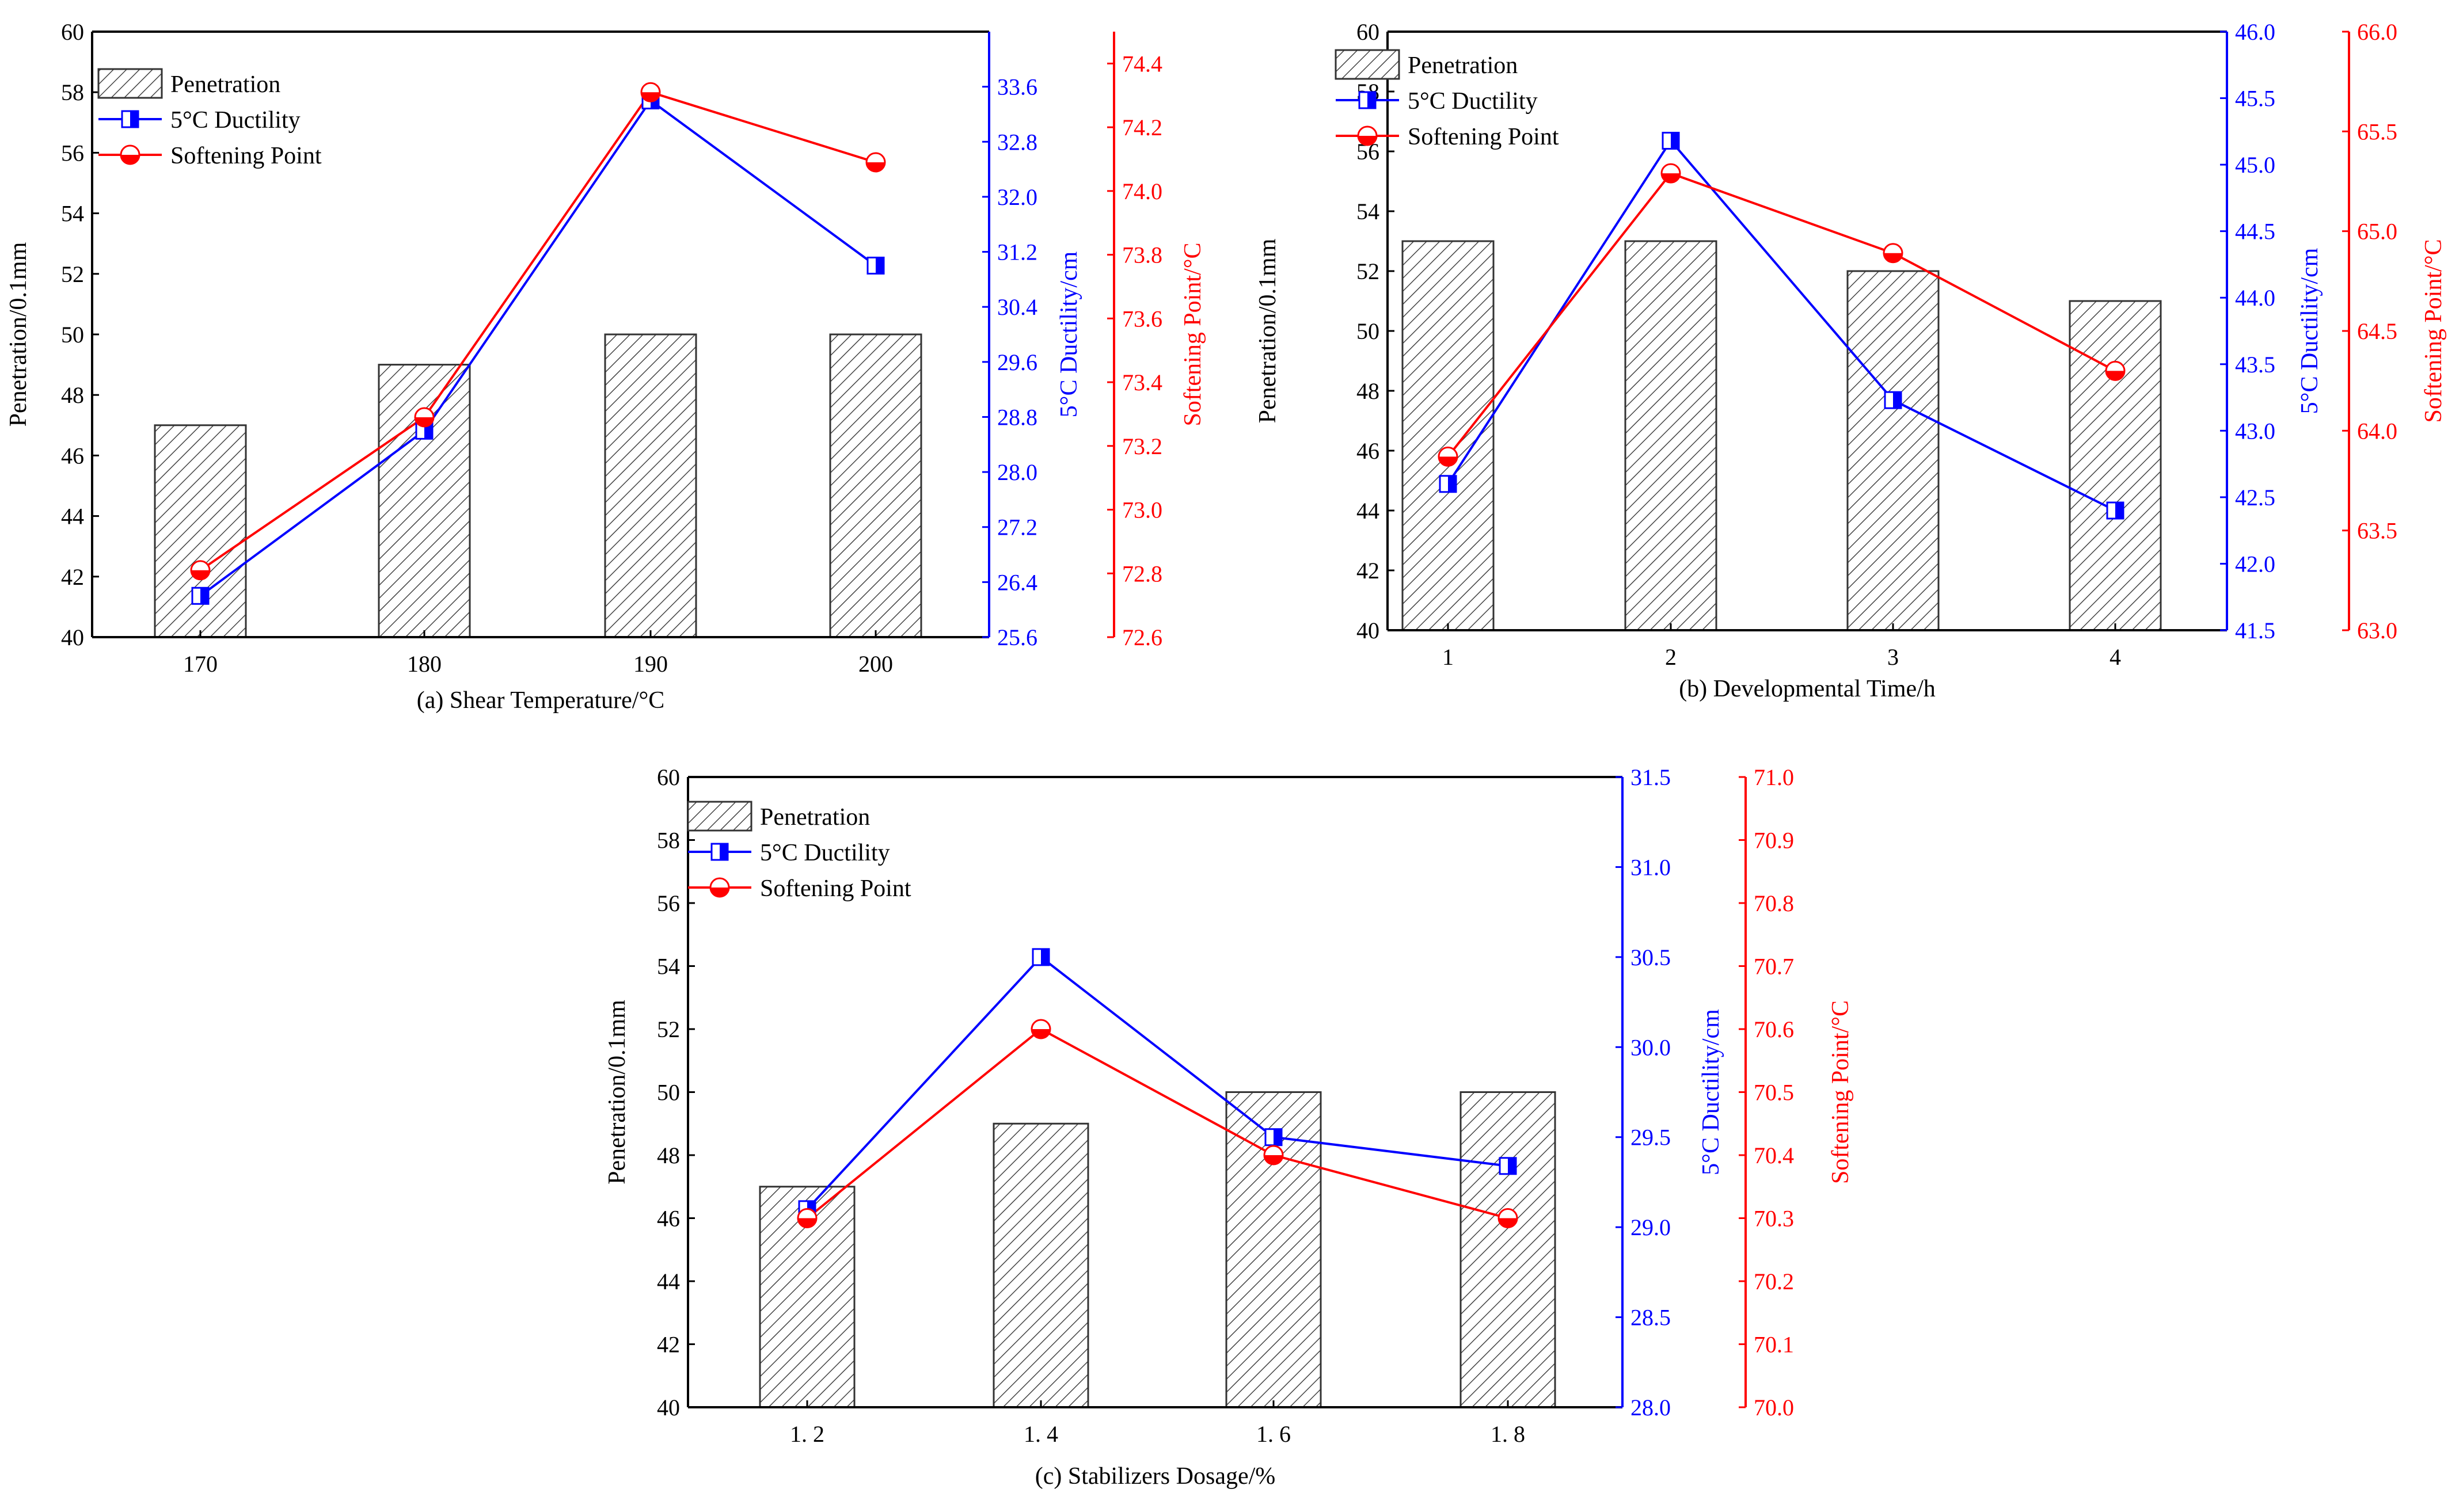  Describe the element at coordinates (1807, 689) in the screenshot. I see `panel-caption: (b) Developmental Time/h` at that location.